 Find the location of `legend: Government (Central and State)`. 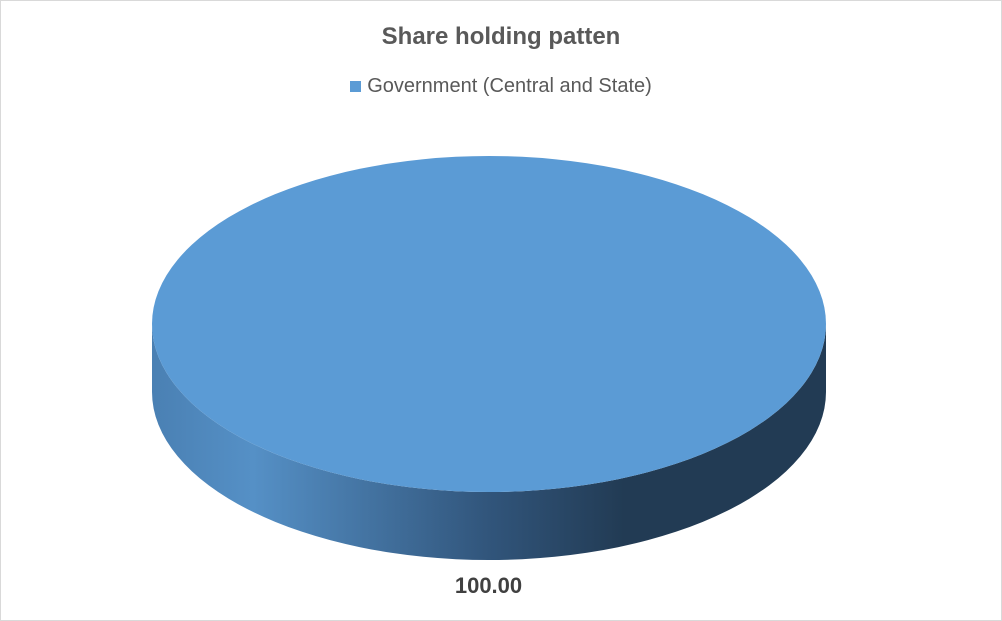

legend: Government (Central and State) is located at coordinates (501, 86).